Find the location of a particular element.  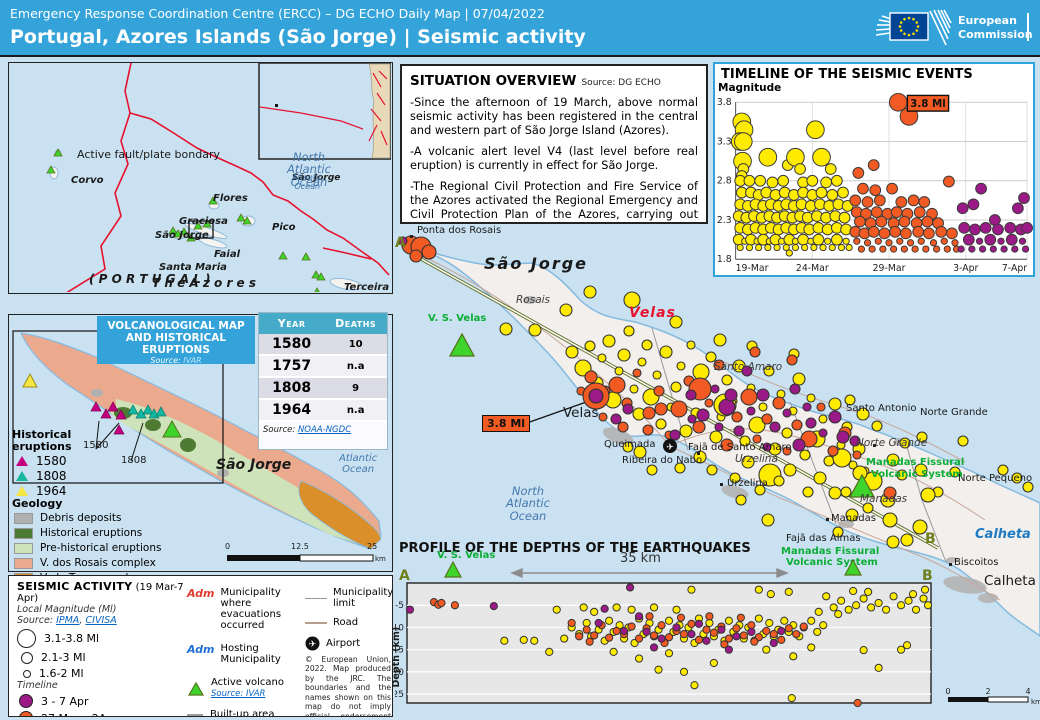

table-source-label: Source: is located at coordinates (280, 430).